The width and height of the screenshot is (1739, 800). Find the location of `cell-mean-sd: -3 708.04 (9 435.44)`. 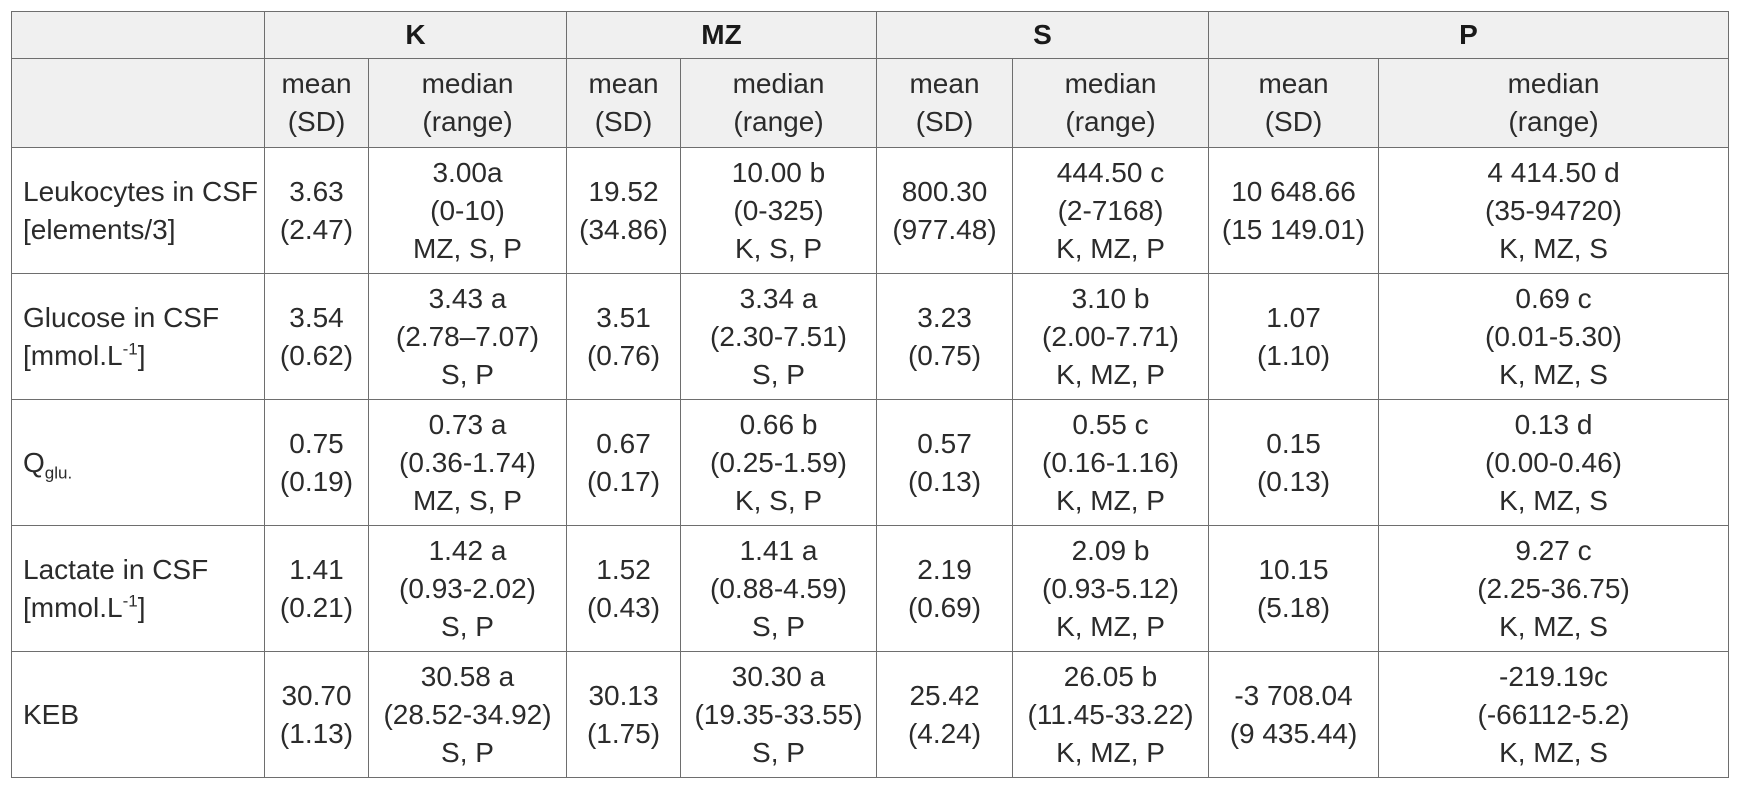

cell-mean-sd: -3 708.04 (9 435.44) is located at coordinates (1294, 714).